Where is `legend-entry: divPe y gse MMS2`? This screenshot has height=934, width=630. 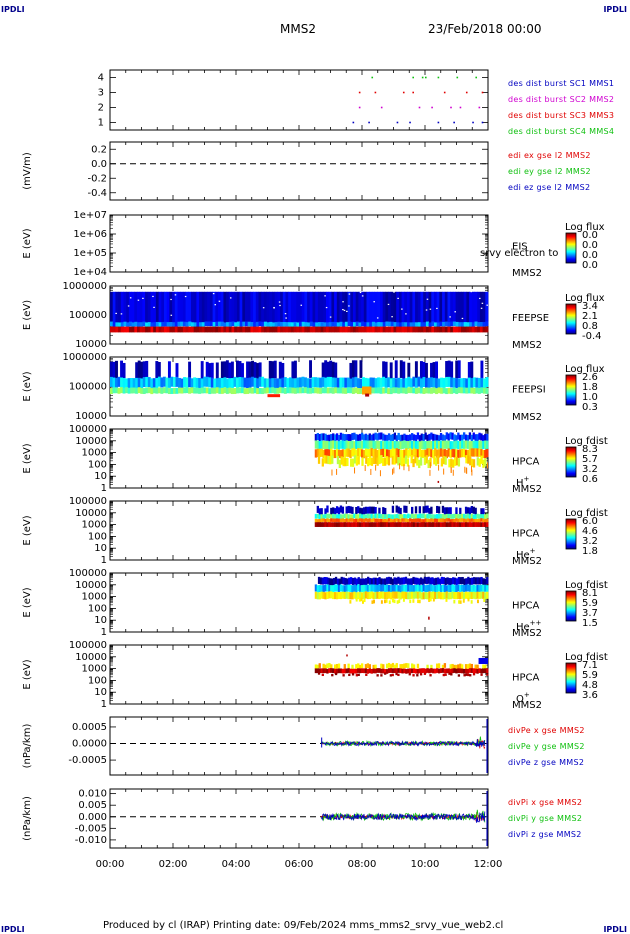
legend-entry: divPe y gse MMS2 is located at coordinates (546, 746).